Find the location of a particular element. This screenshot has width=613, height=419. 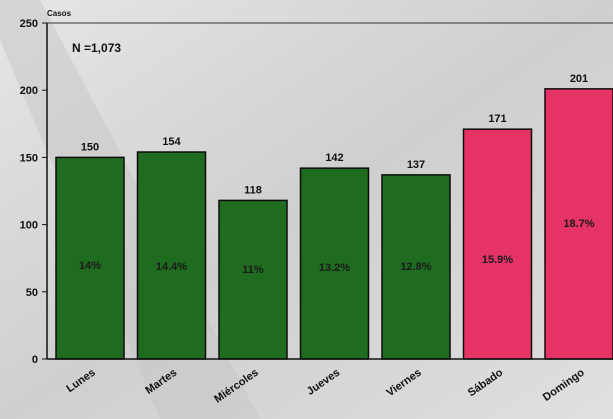

value-label: 137 is located at coordinates (416, 165).